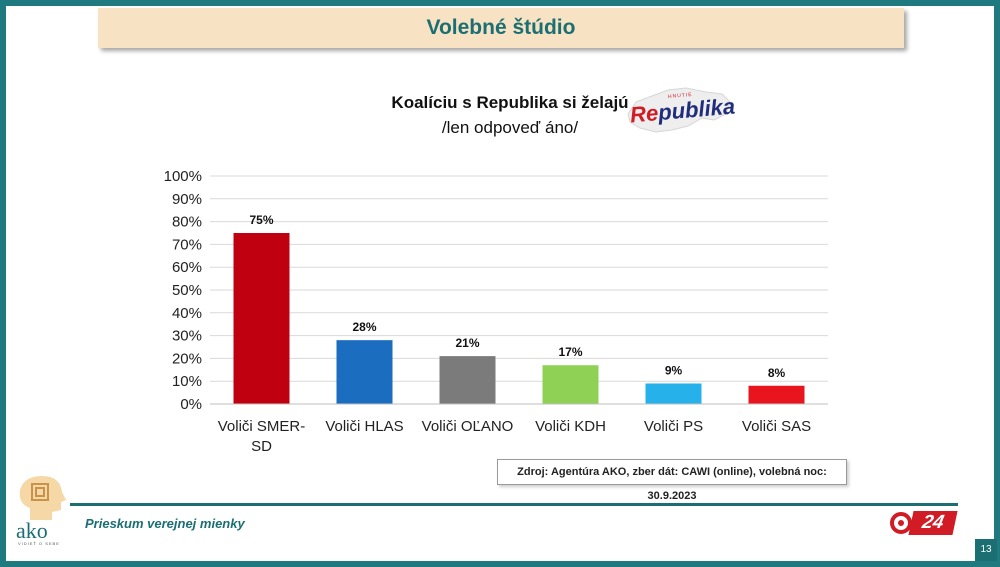  I want to click on data-label: 17%, so click(570, 352).